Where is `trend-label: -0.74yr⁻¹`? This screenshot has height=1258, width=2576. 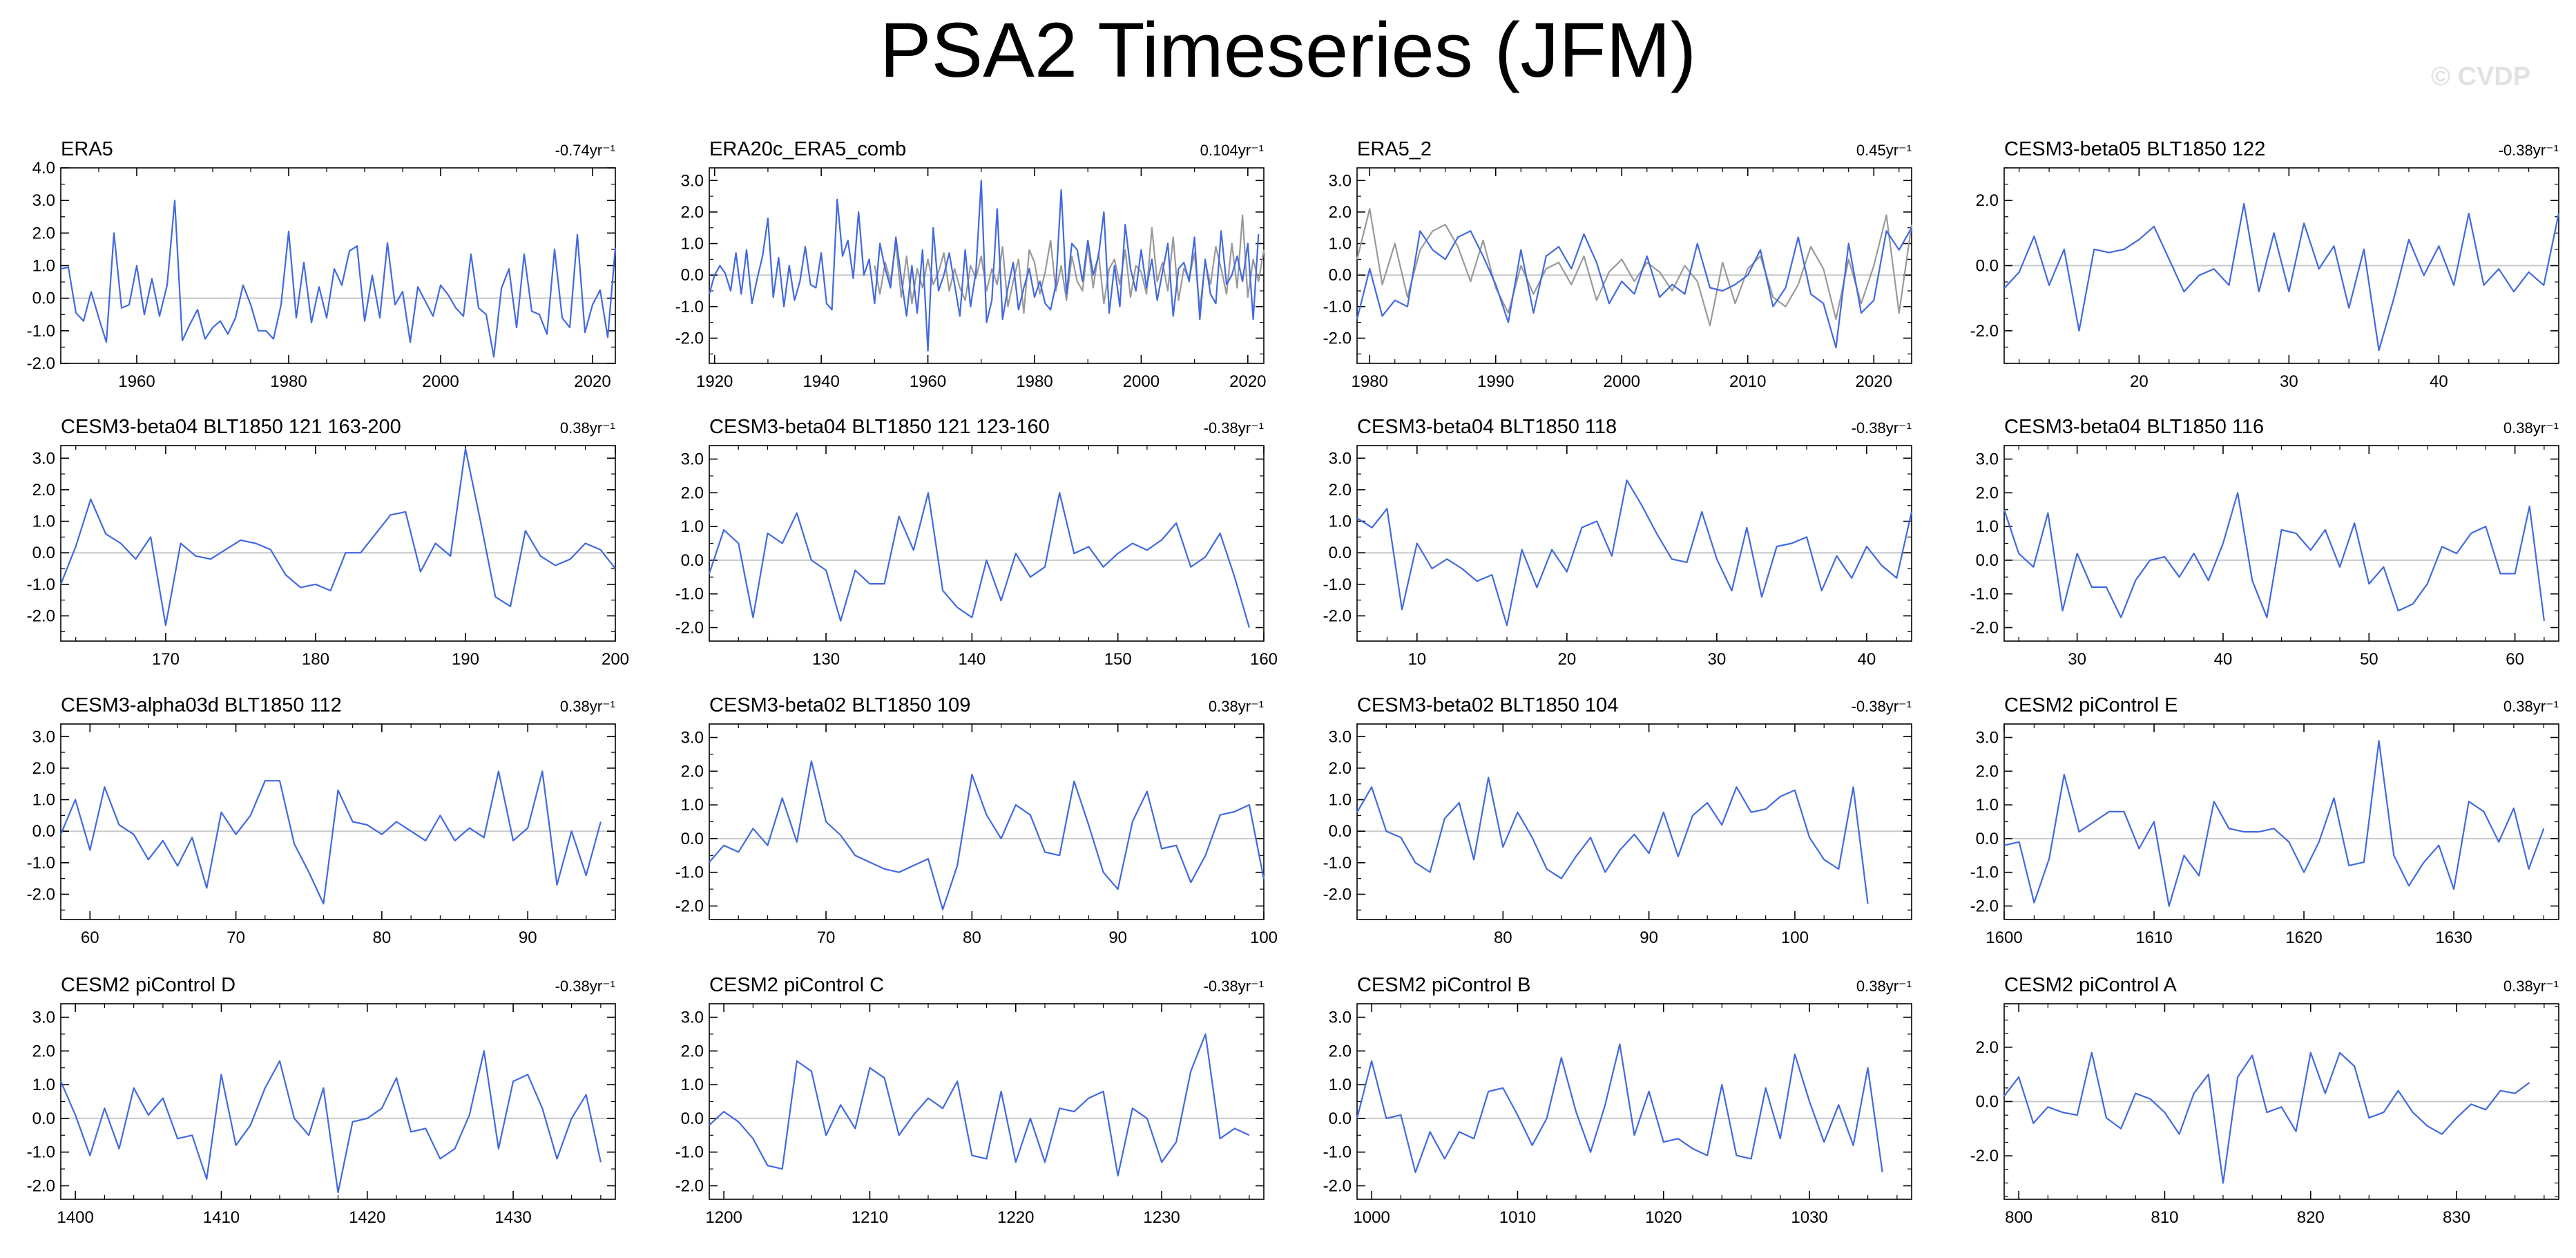 trend-label: -0.74yr⁻¹ is located at coordinates (585, 150).